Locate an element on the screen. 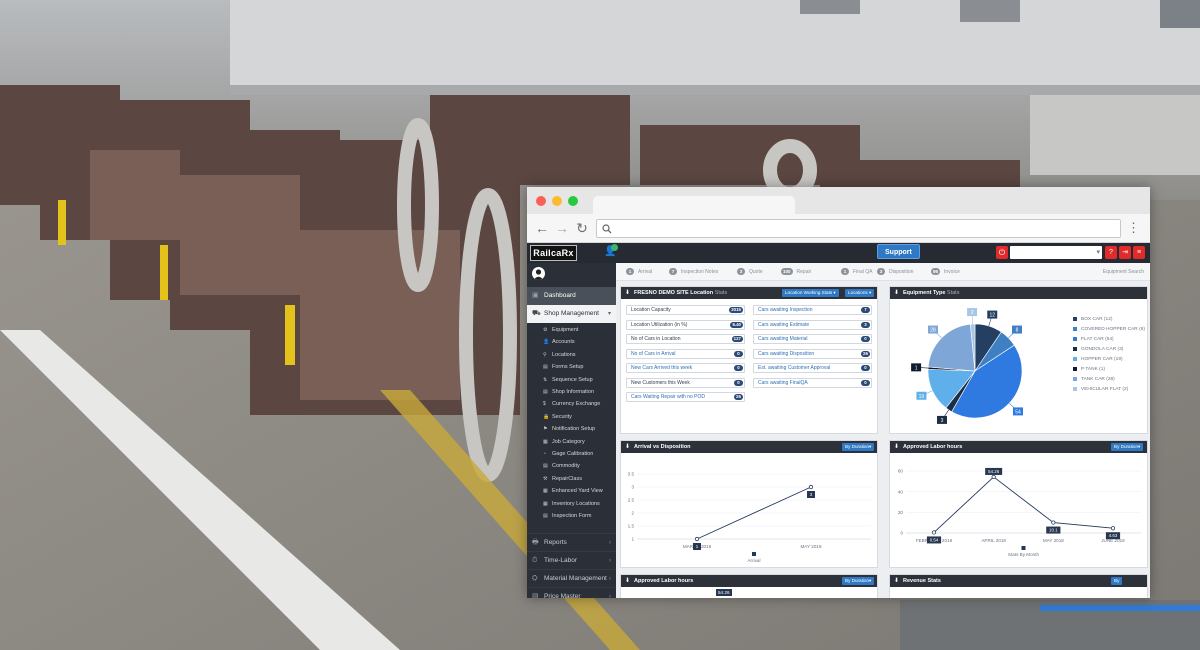 The height and width of the screenshot is (650, 1200). workflow-step: 1 Final QA is located at coordinates (856, 272).